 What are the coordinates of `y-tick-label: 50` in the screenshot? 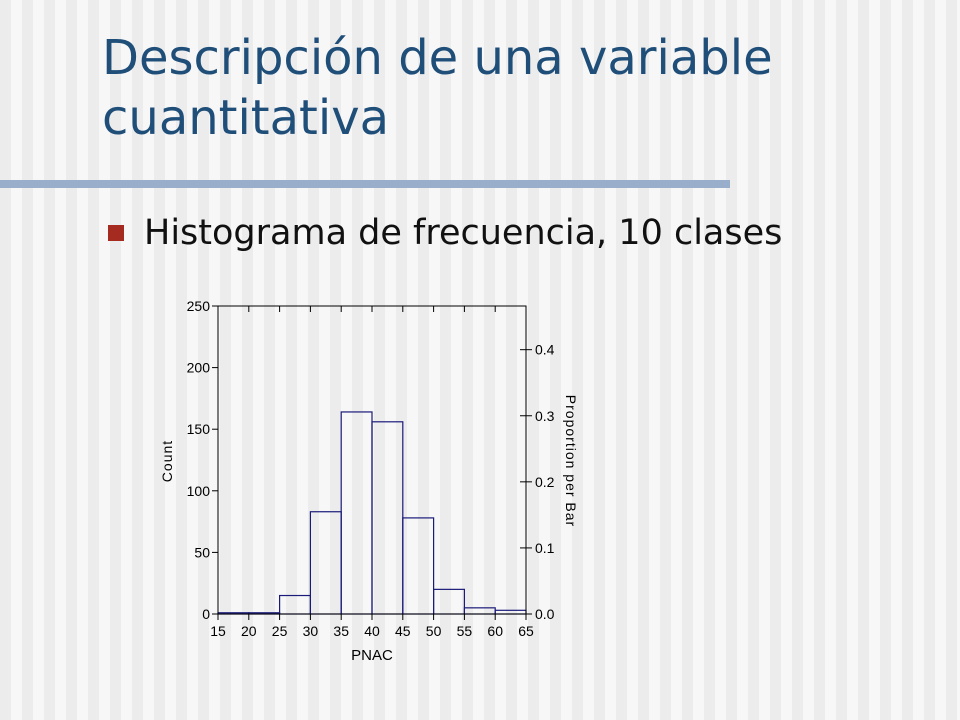 It's located at (202, 552).